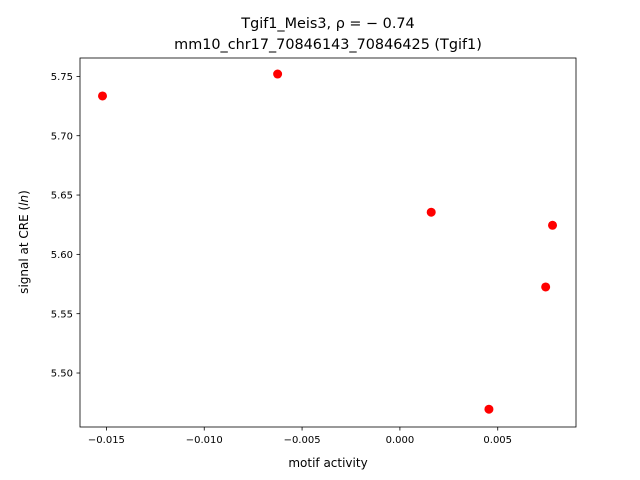  I want to click on y-tick-label: 5.65, so click(62, 196).